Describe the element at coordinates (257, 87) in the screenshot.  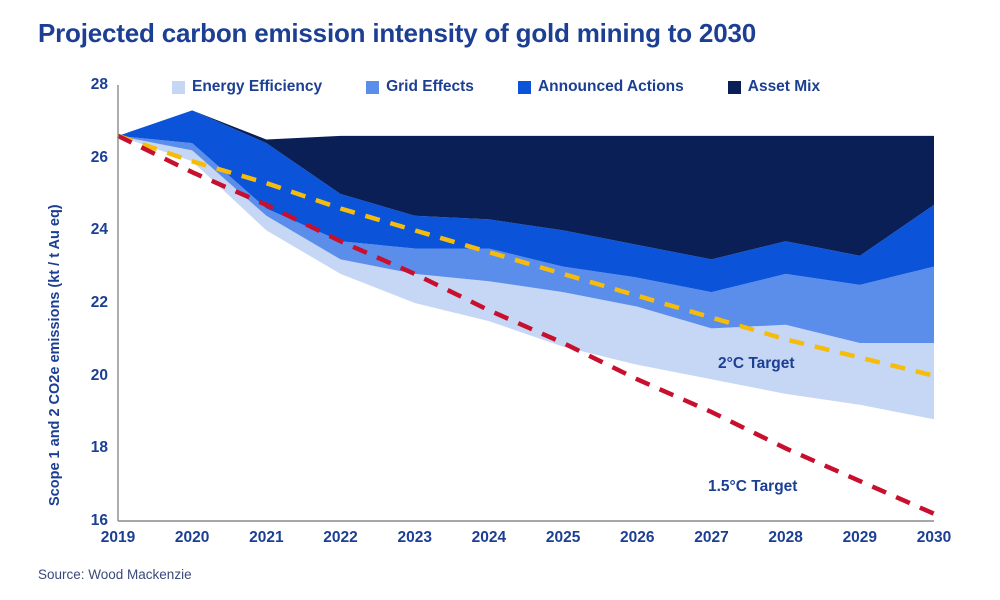
I see `legend-label-energy-efficiency: Energy Efficiency` at that location.